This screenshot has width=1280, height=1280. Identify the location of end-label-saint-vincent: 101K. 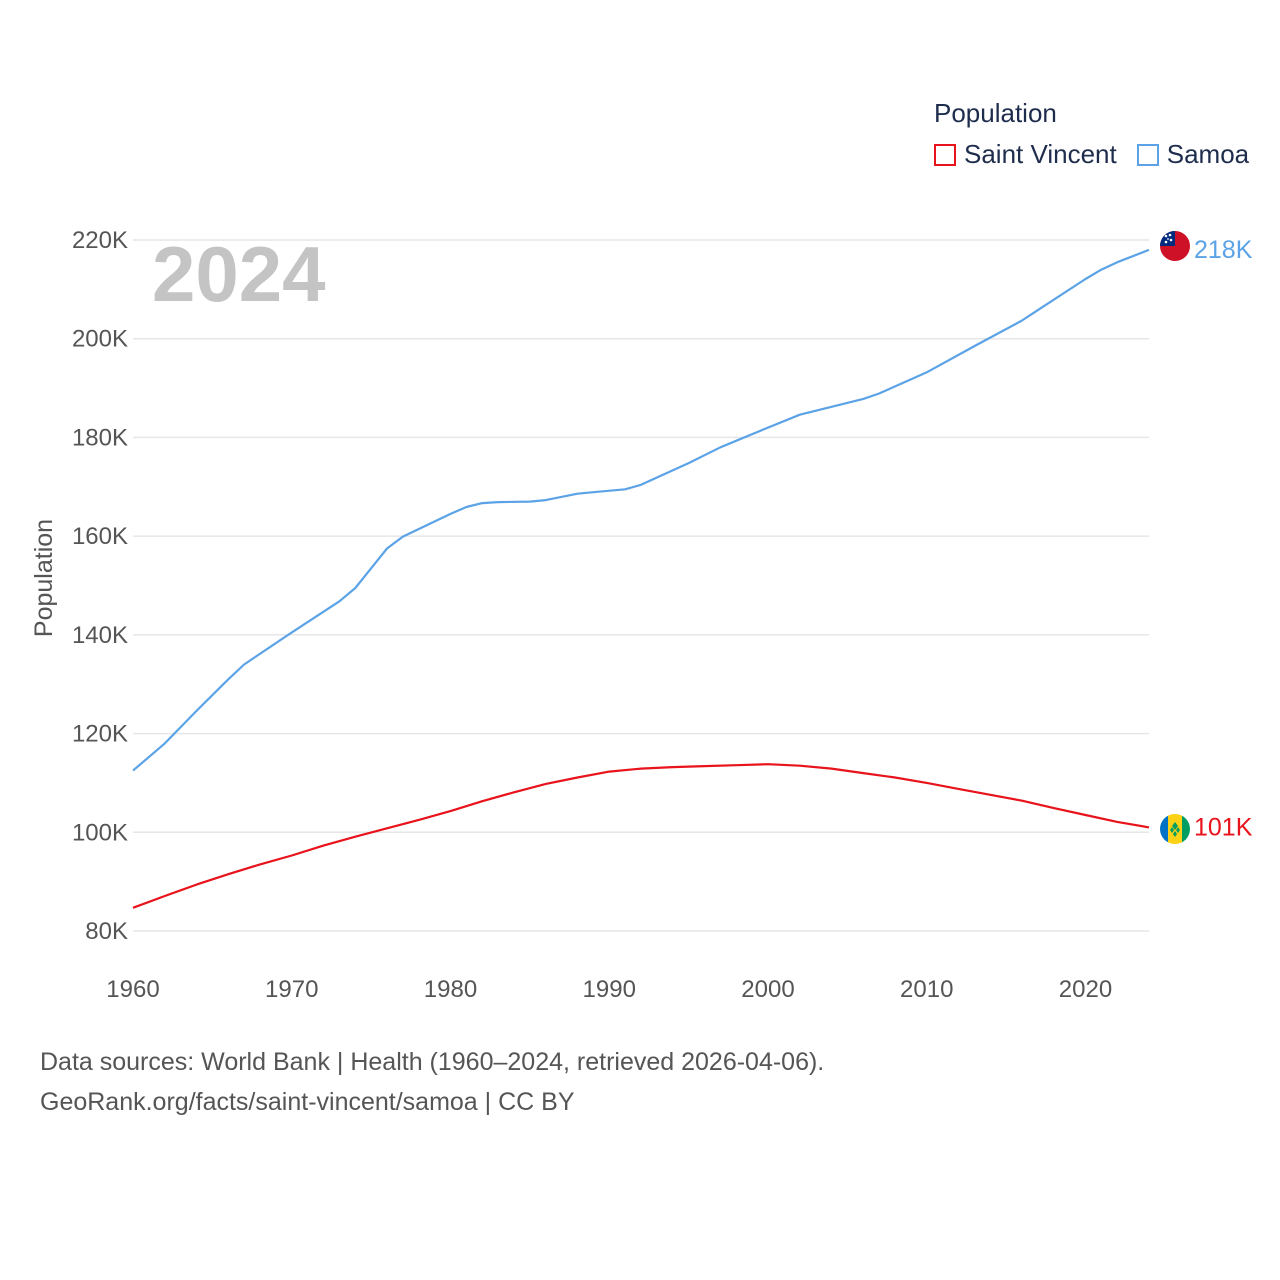
(1223, 827).